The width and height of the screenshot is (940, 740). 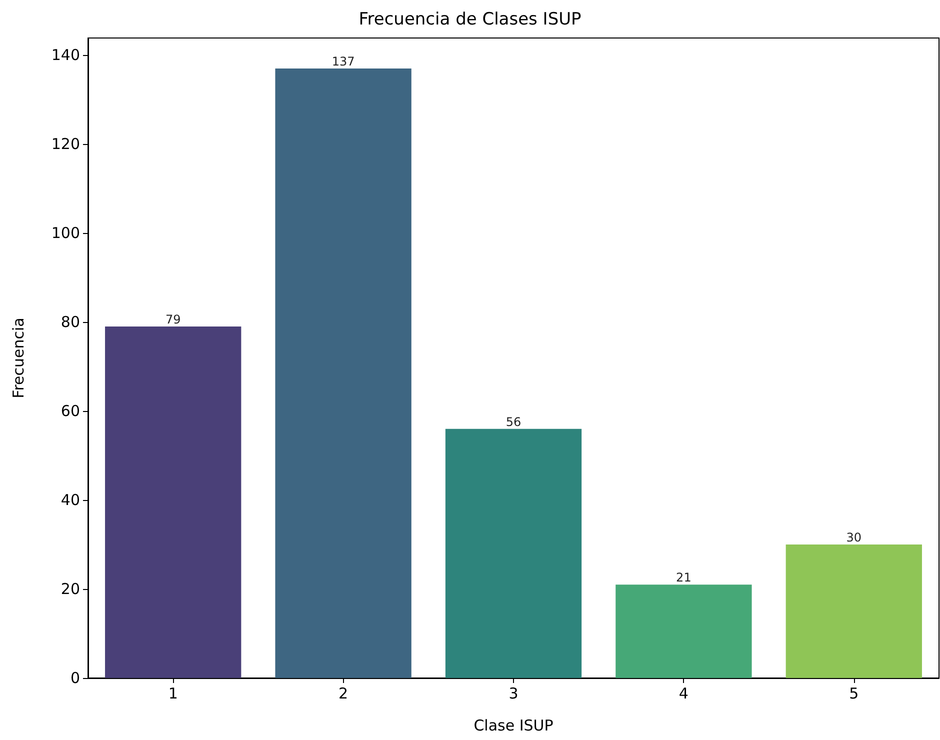 I want to click on data-label: 137, so click(x=343, y=61).